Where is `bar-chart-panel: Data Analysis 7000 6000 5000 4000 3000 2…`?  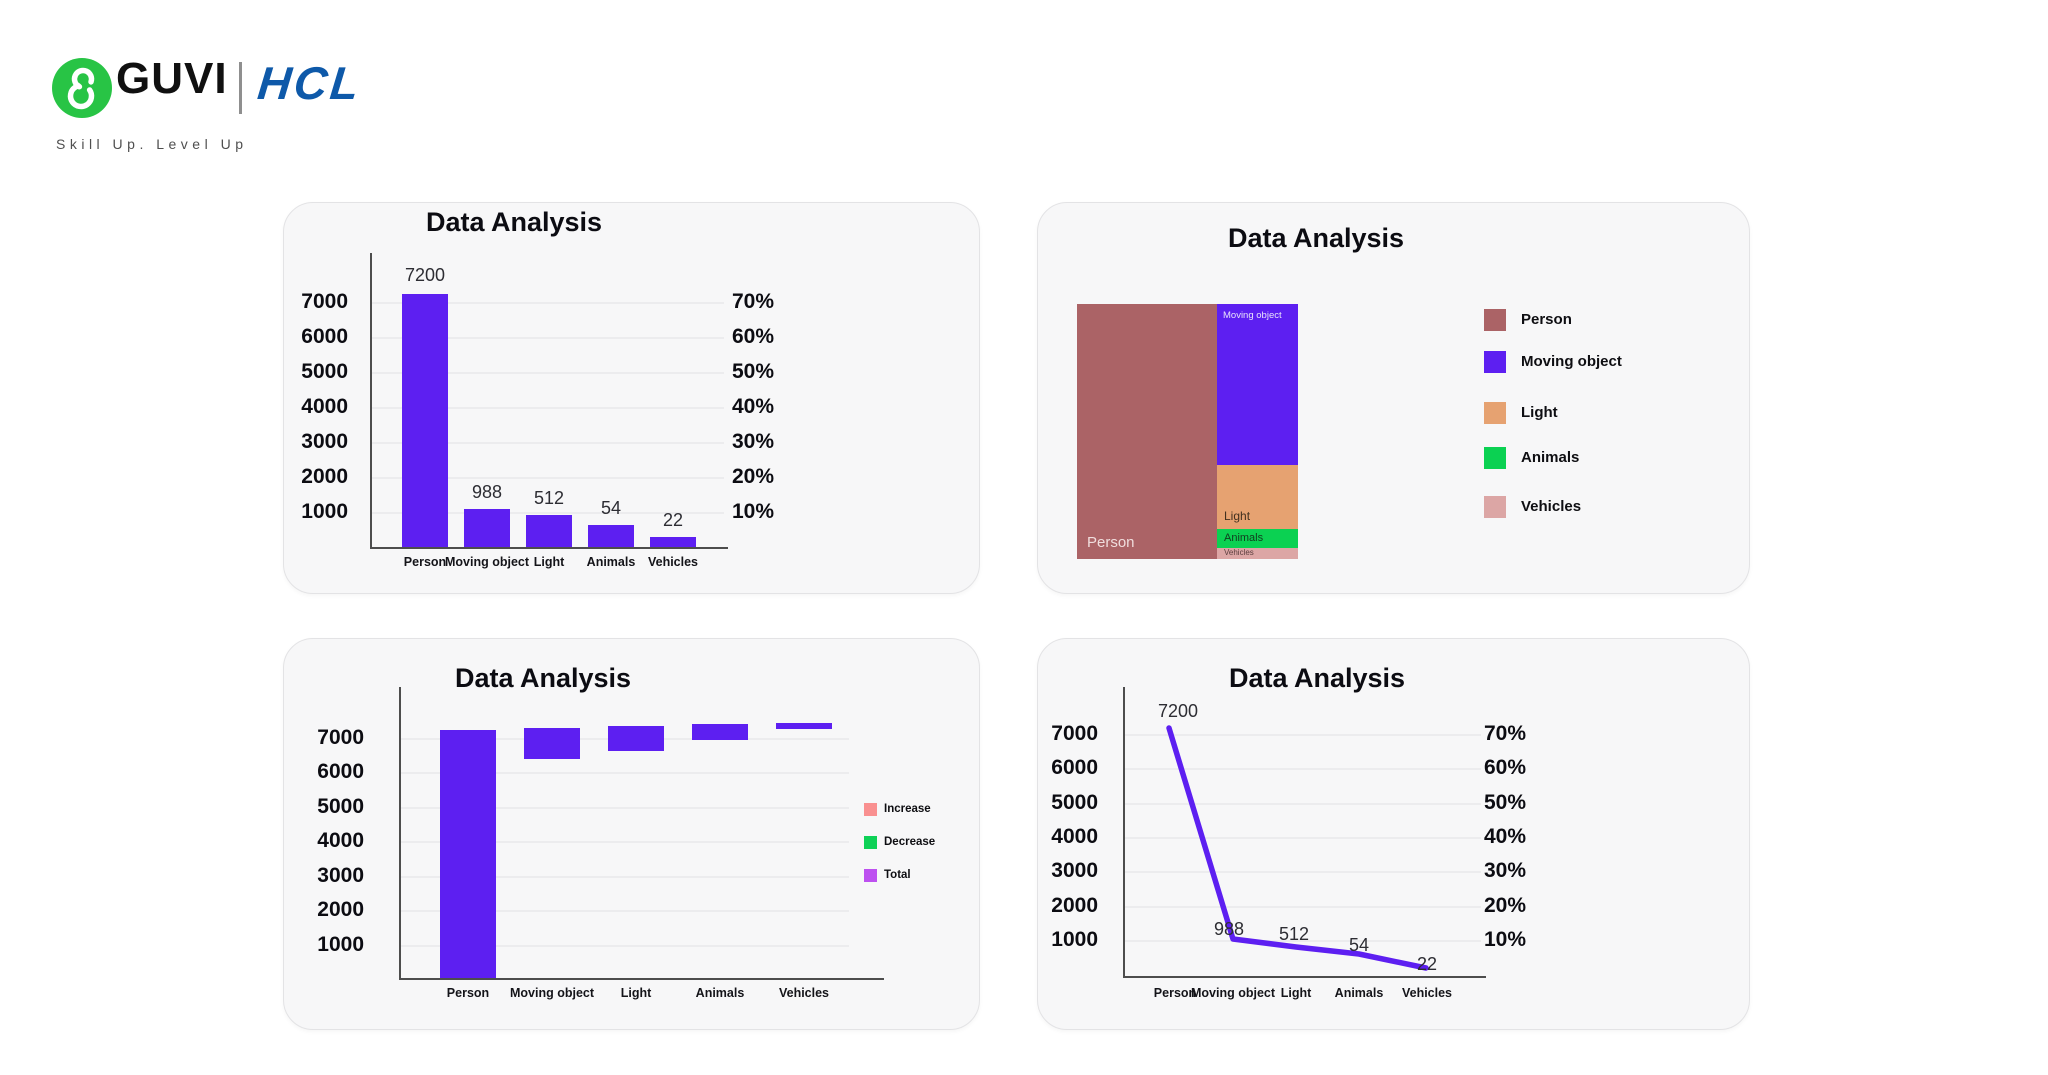
bar-chart-panel: Data Analysis 7000 6000 5000 4000 3000 2… is located at coordinates (631, 398).